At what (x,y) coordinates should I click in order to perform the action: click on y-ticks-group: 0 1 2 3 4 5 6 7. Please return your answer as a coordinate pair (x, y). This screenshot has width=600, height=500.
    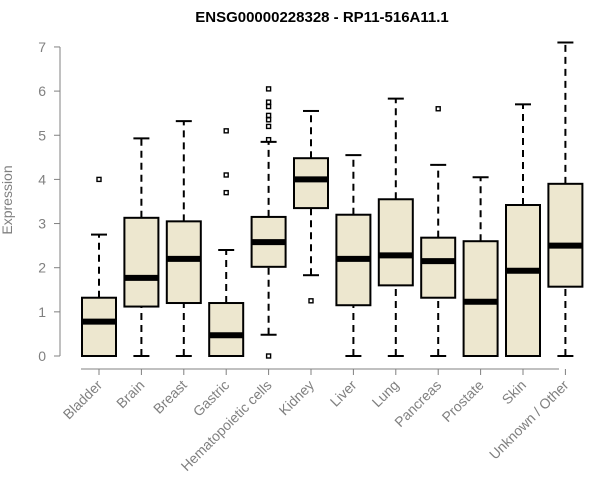
    Looking at the image, I should click on (49, 201).